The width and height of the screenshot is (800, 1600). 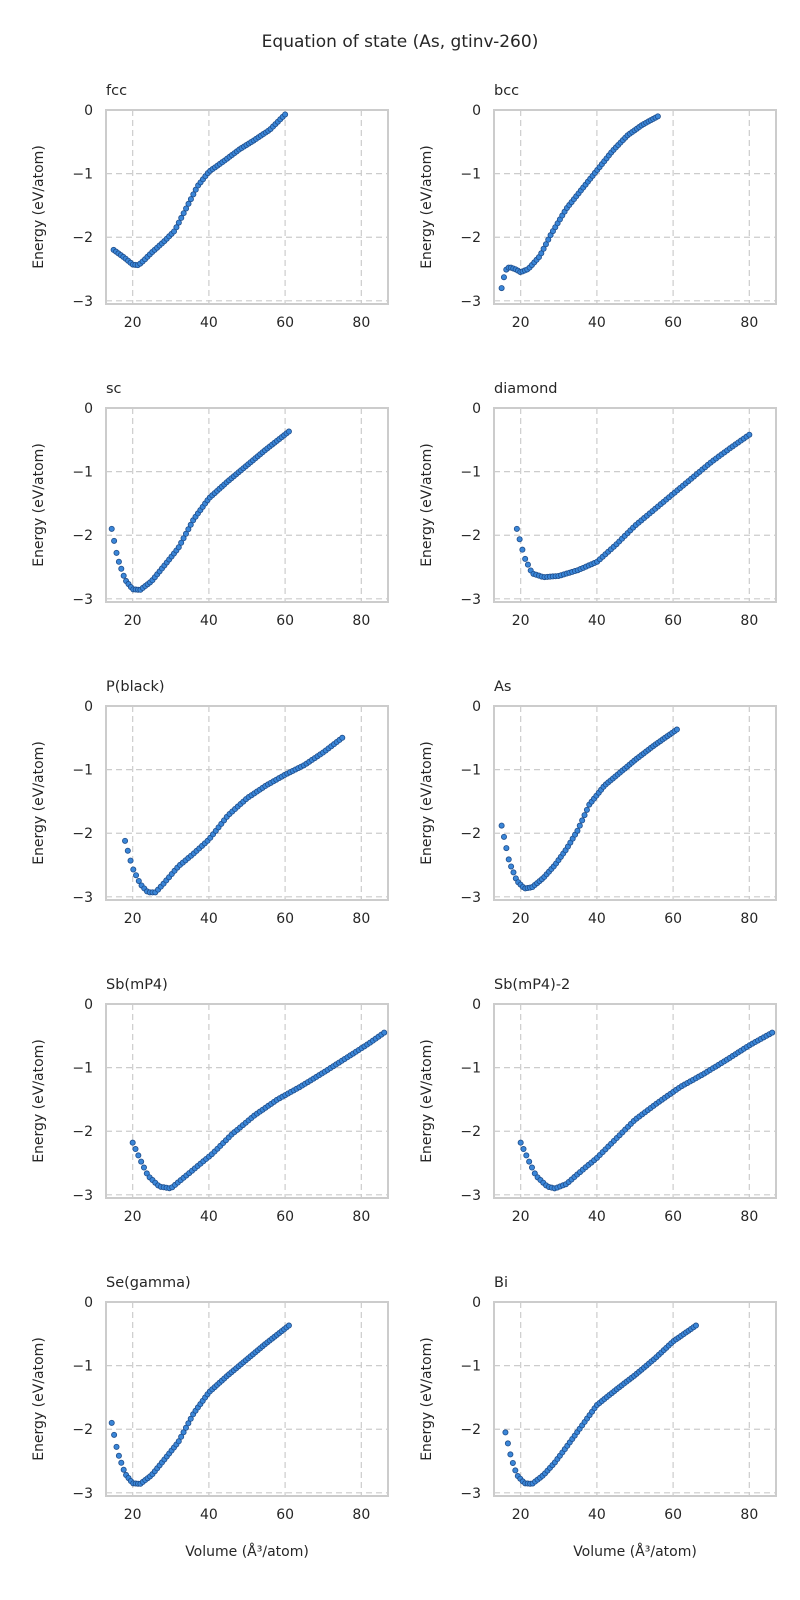 What do you see at coordinates (526, 389) in the screenshot?
I see `panel-title: diamond` at bounding box center [526, 389].